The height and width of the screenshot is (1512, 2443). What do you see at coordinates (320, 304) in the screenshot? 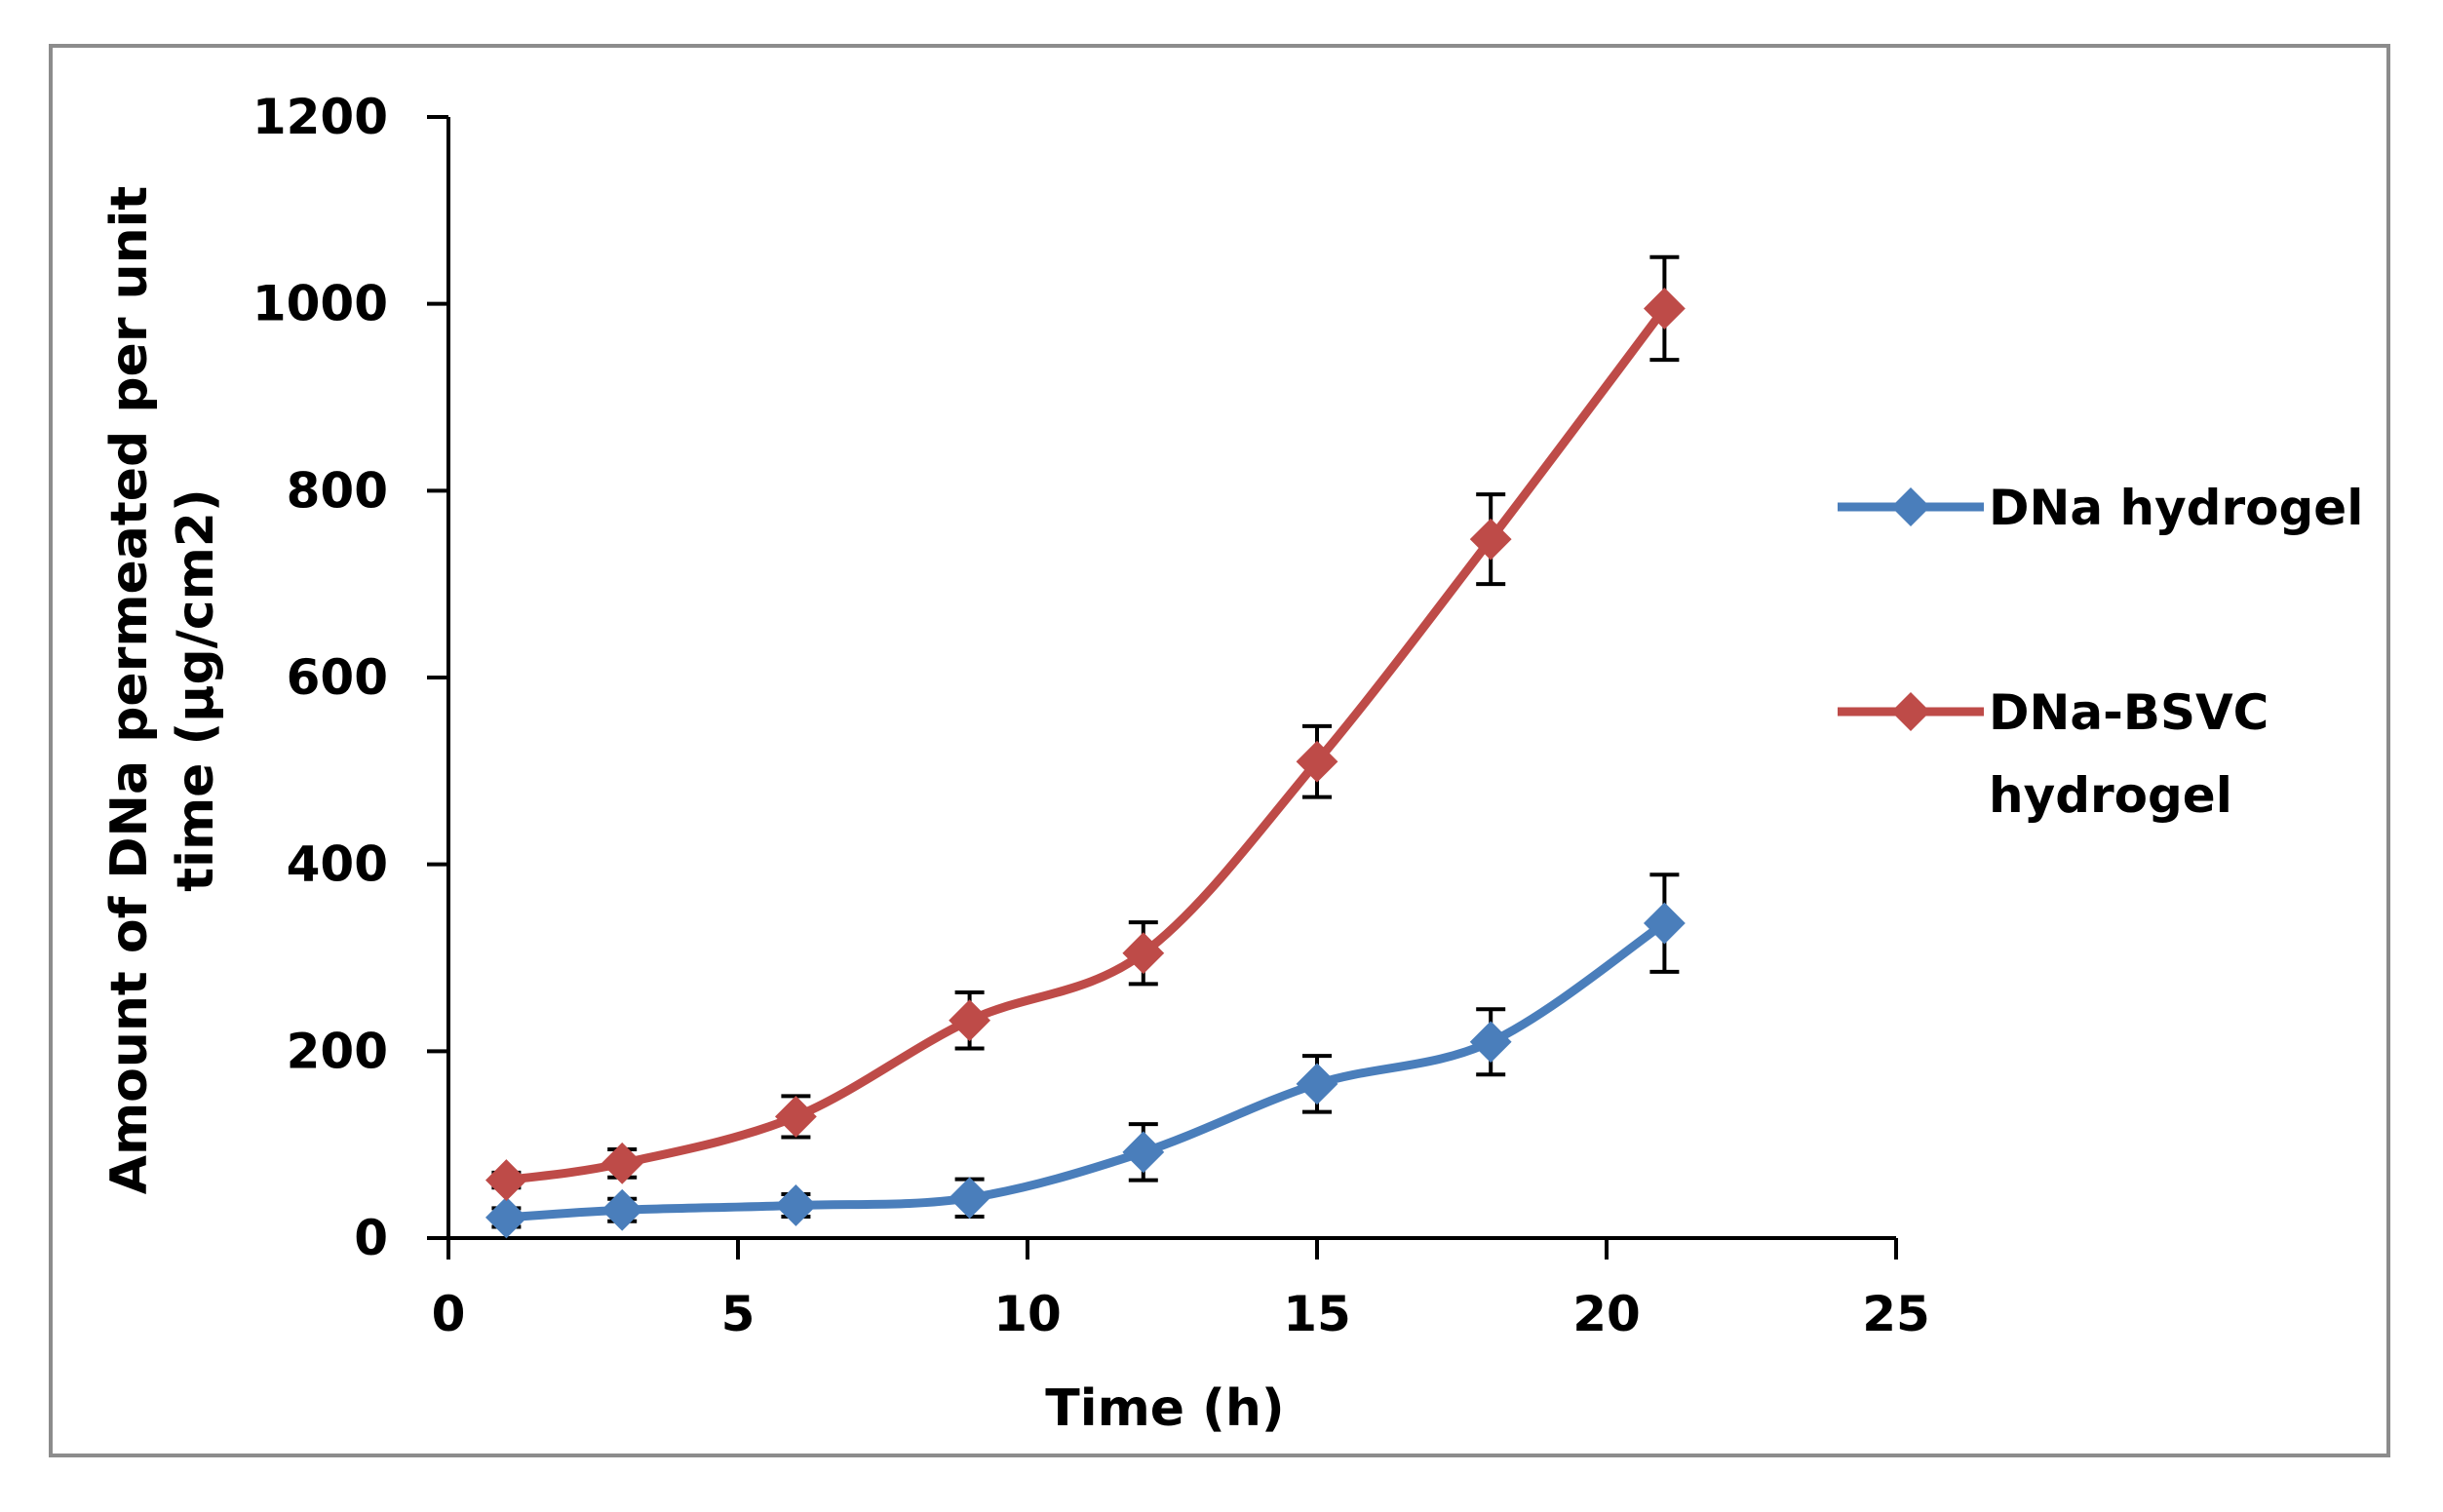
I see `y-tick-label: 1000` at bounding box center [320, 304].